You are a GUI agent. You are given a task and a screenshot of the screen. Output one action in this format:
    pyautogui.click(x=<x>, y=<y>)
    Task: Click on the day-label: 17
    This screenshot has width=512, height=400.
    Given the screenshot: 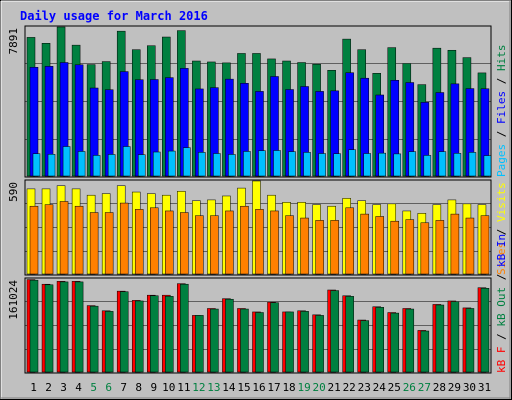 What is the action you would take?
    pyautogui.click(x=273, y=387)
    